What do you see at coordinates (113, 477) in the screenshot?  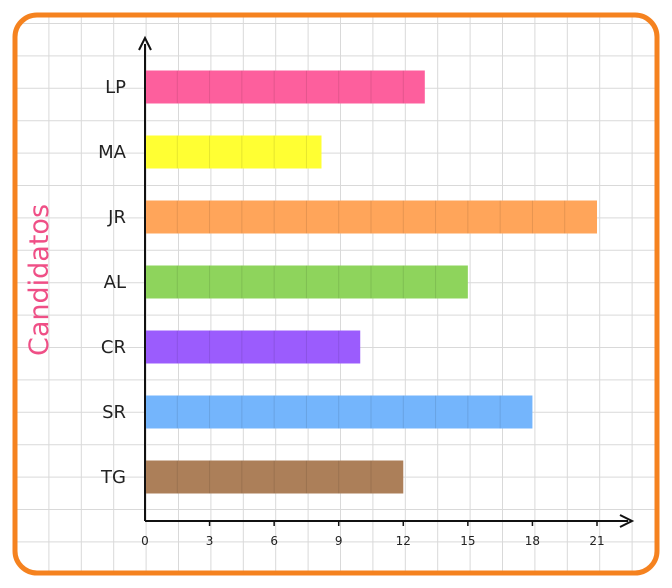 I see `category-label-tg: TG` at bounding box center [113, 477].